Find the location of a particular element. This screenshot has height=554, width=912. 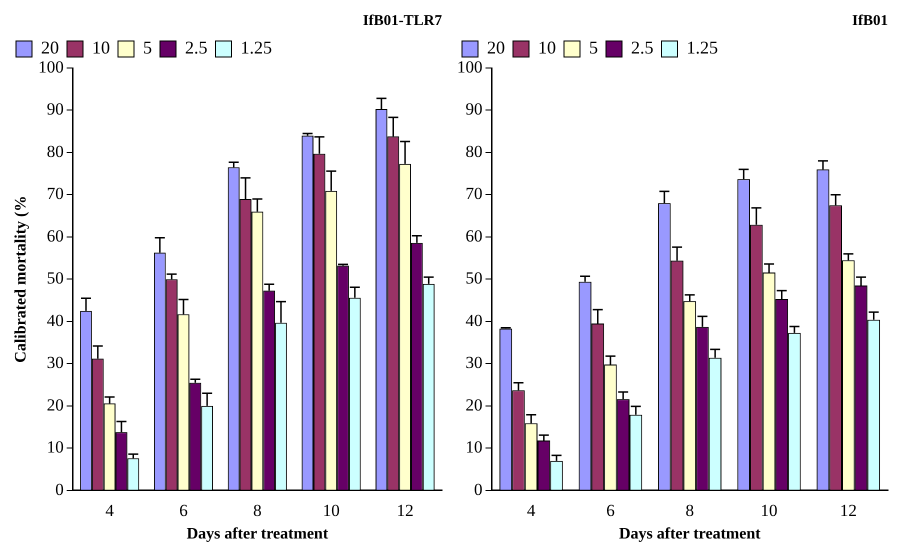

legend-label: 20 is located at coordinates (496, 48).